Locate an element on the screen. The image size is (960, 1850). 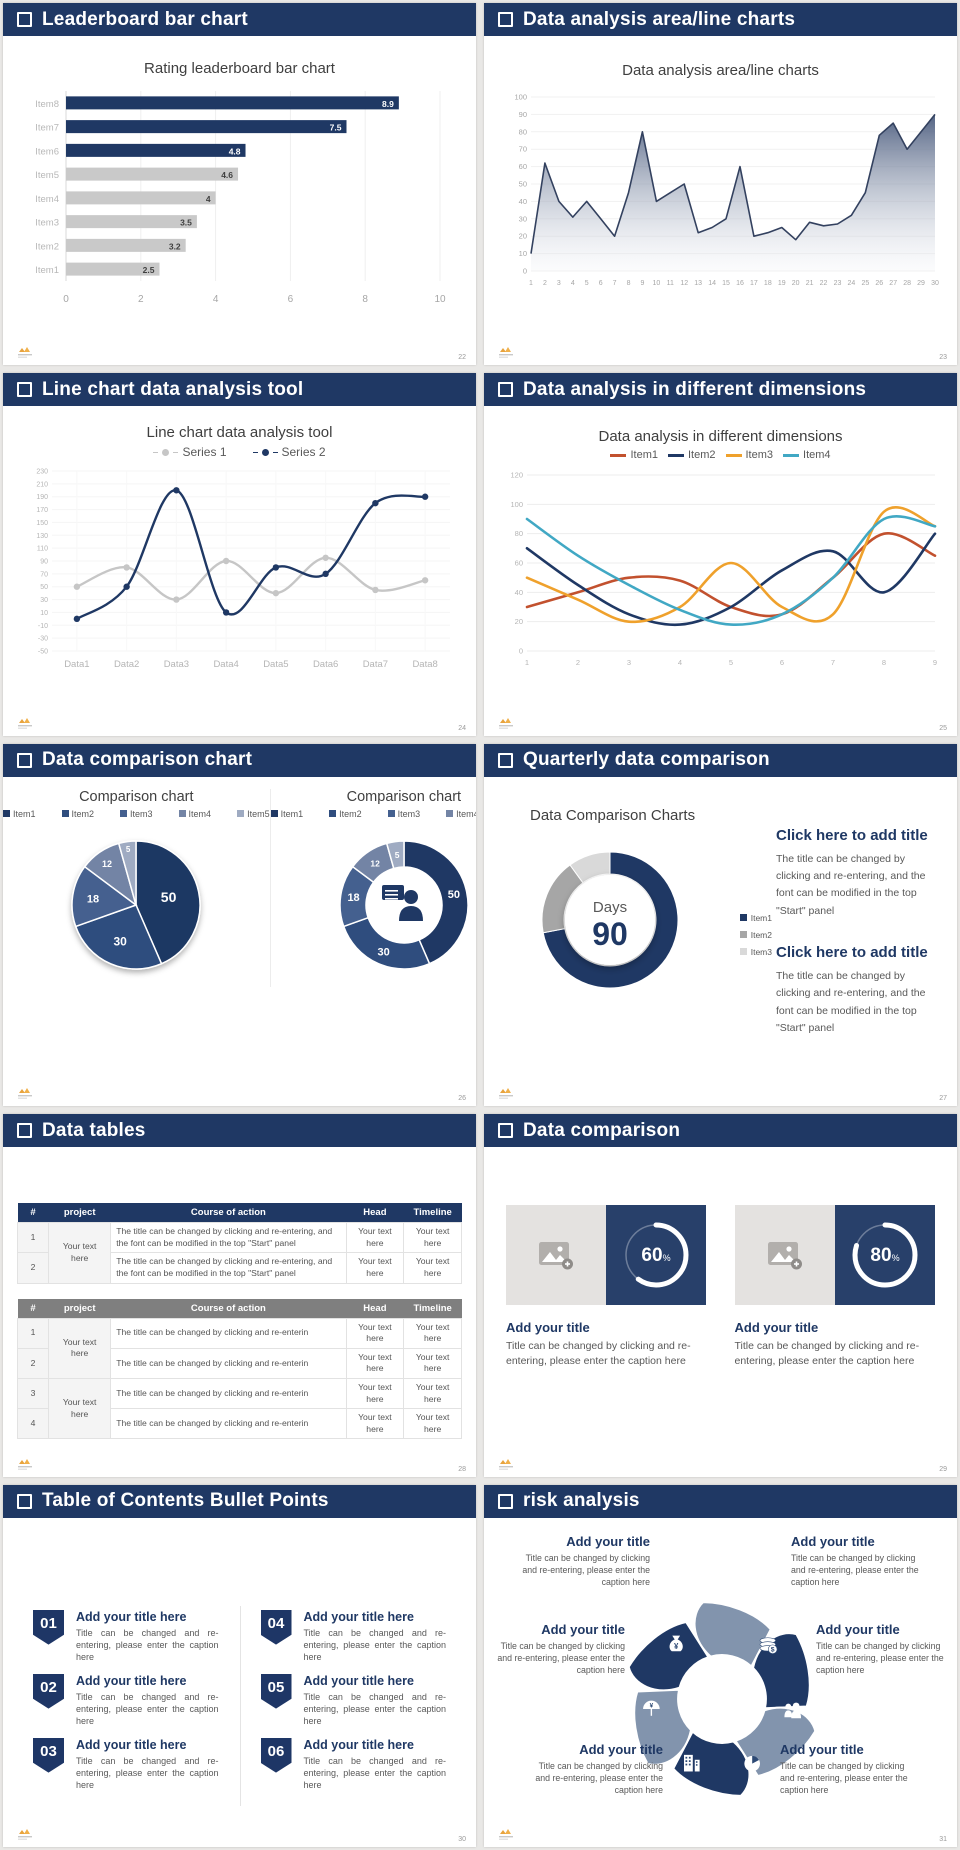
legend-item: Series 1 is located at coordinates (190, 452).